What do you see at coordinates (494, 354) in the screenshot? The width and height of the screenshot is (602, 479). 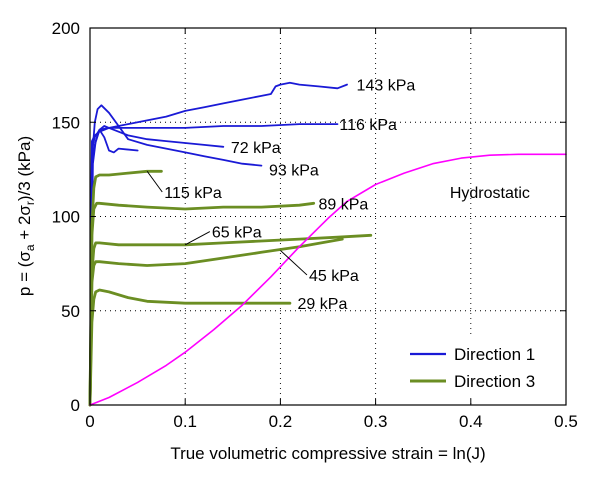 I see `legend-label-direction-1: Direction 1` at bounding box center [494, 354].